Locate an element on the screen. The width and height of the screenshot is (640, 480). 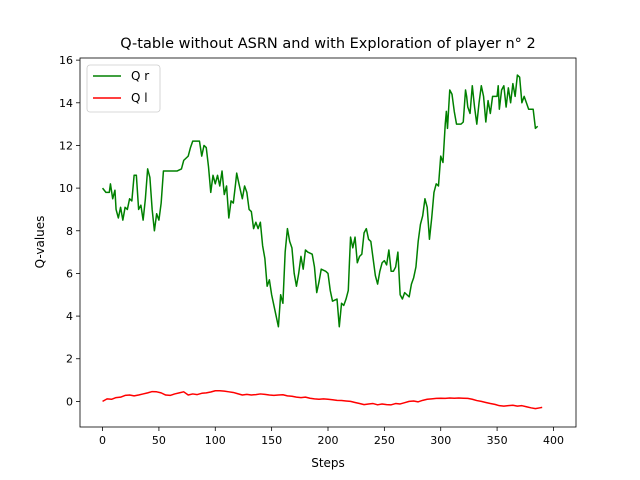
x-tick-label: 350 is located at coordinates (497, 440).